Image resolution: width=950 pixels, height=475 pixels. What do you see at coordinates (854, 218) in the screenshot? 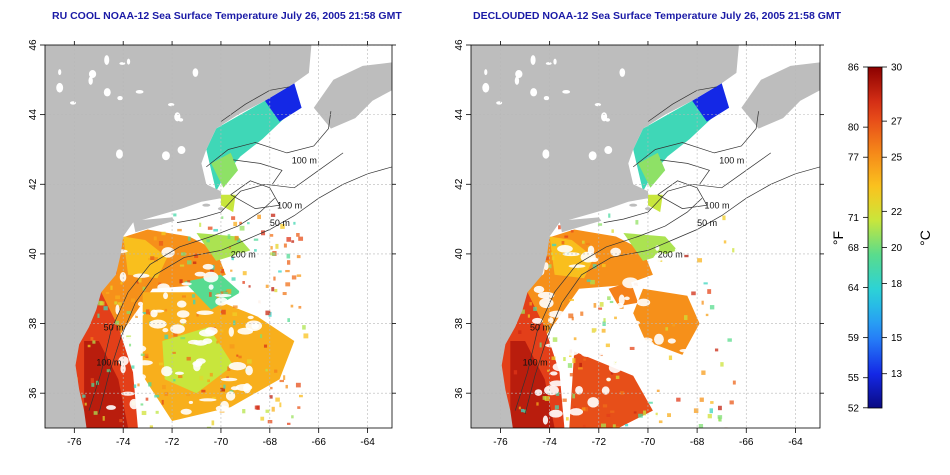
I see `fahrenheit-tick-label: 71` at bounding box center [854, 218].